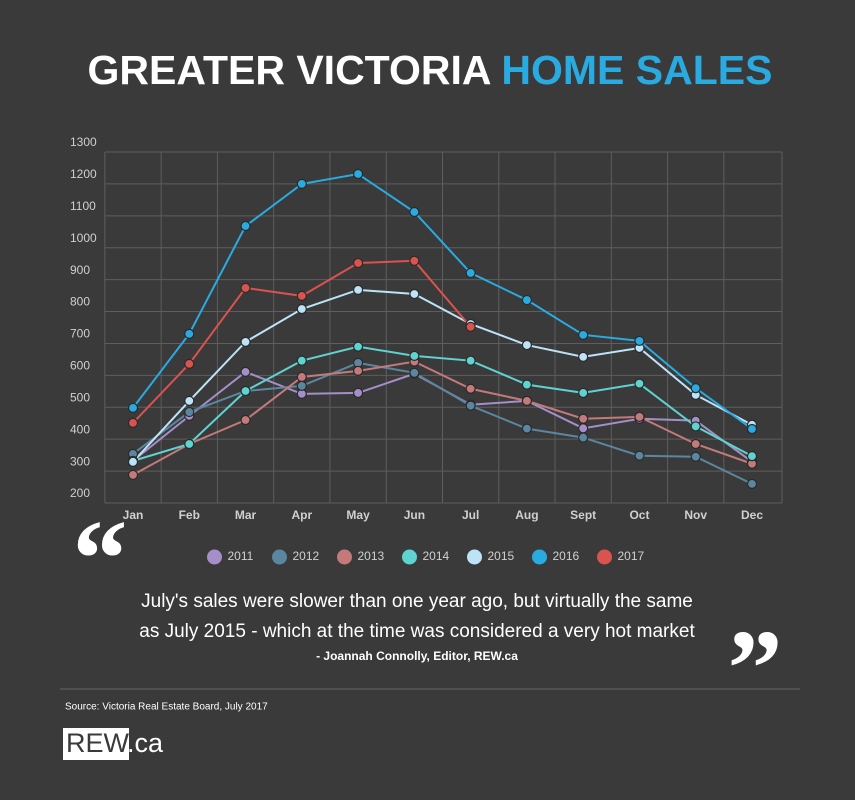 The image size is (855, 800). What do you see at coordinates (436, 556) in the screenshot?
I see `legend-label: 2014` at bounding box center [436, 556].